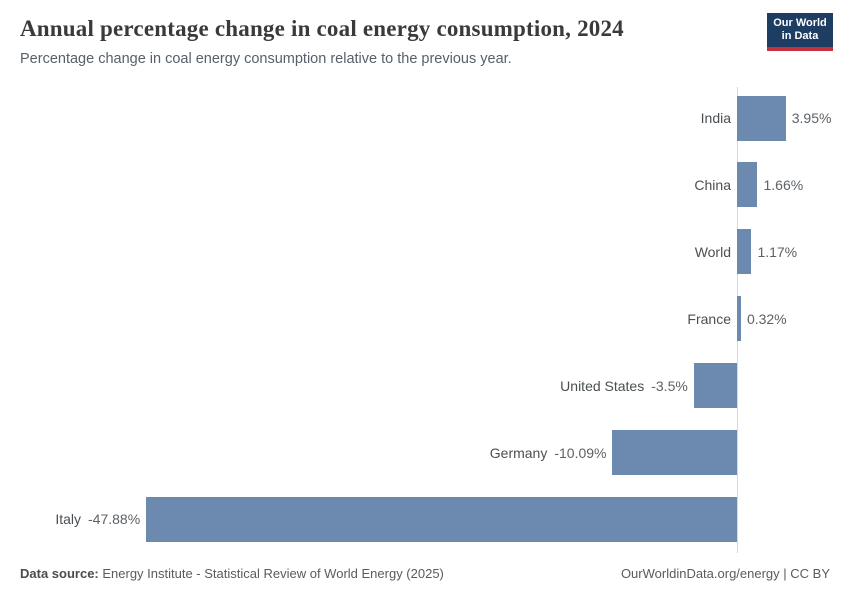 The width and height of the screenshot is (850, 600). I want to click on bar-row: Germany -10.09%, so click(425, 452).